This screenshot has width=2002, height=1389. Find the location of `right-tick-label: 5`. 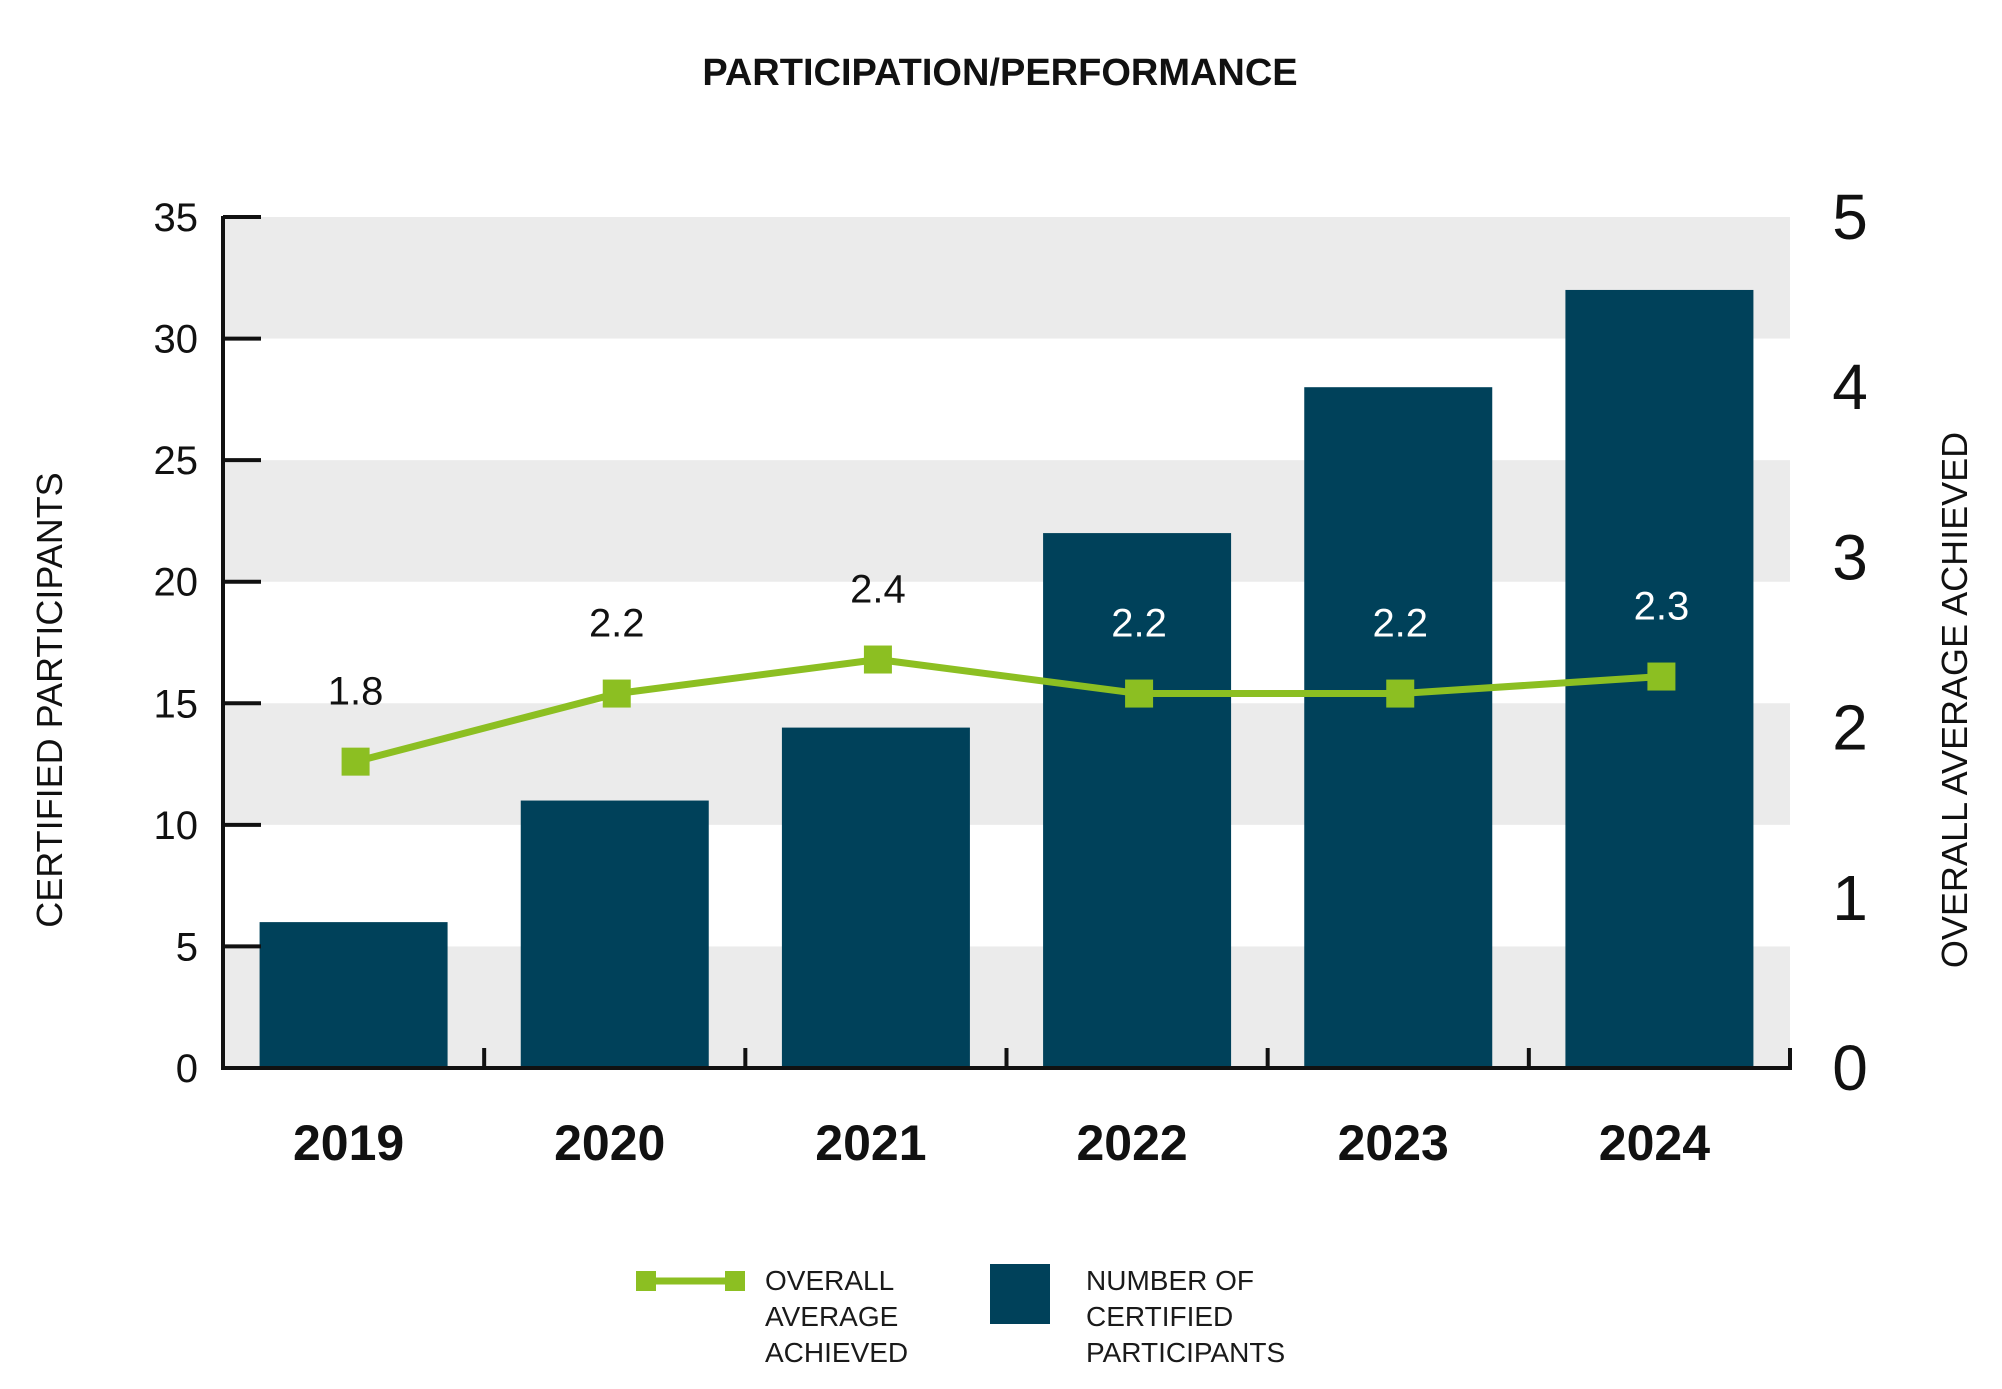

right-tick-label: 5 is located at coordinates (1850, 217).